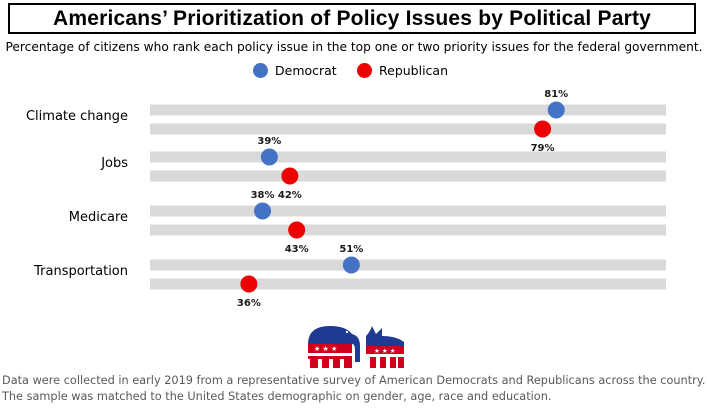  I want to click on value-label-medicare-republican: 43%, so click(297, 249).